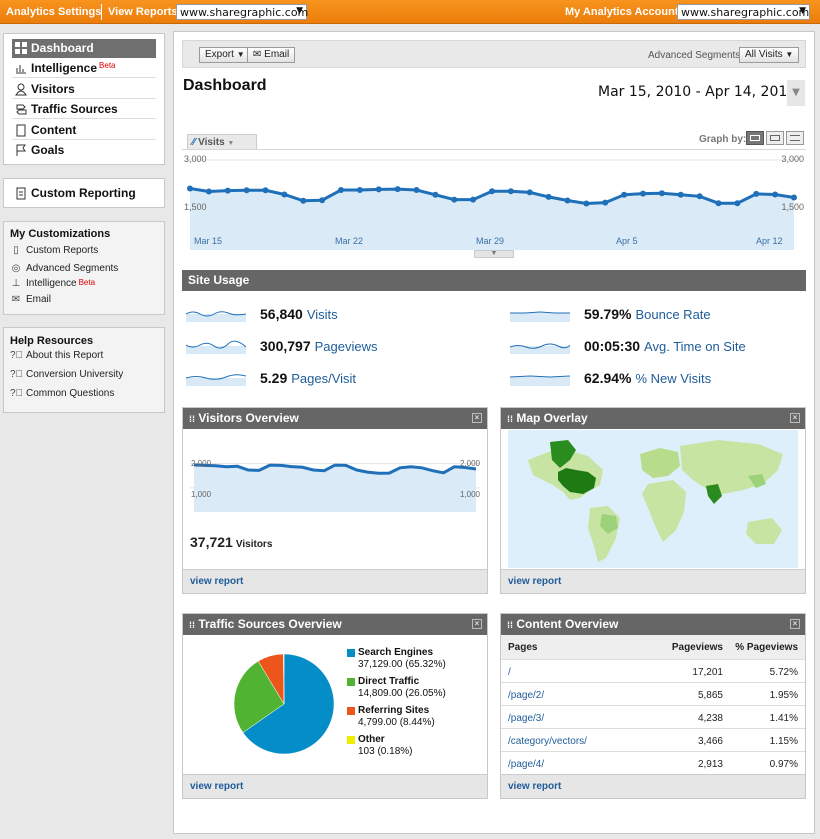 The image size is (820, 839). I want to click on x-axis-label: Mar 15, so click(208, 241).